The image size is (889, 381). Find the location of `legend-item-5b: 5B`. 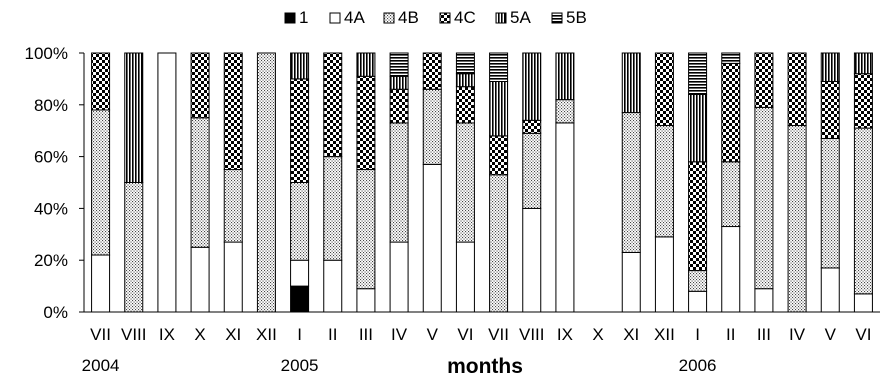

legend-item-5b: 5B is located at coordinates (569, 17).